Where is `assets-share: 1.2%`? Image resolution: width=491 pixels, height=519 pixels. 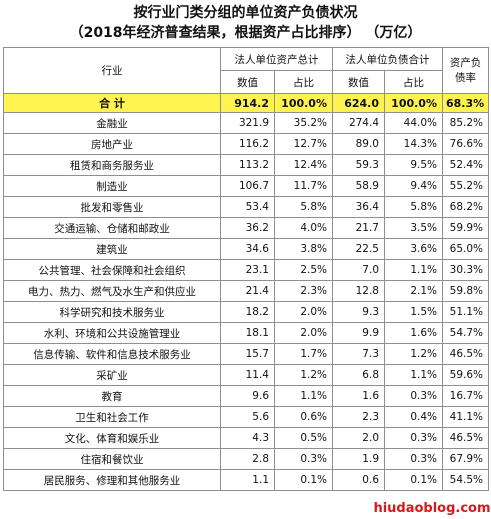
assets-share: 1.2% is located at coordinates (303, 375).